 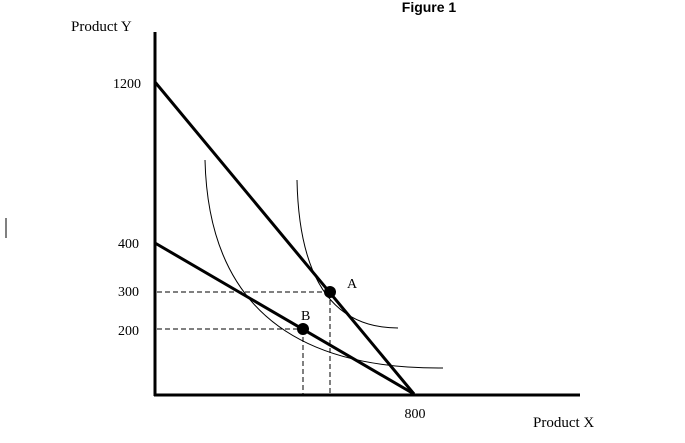 I want to click on projection-lines, so click(x=244, y=342).